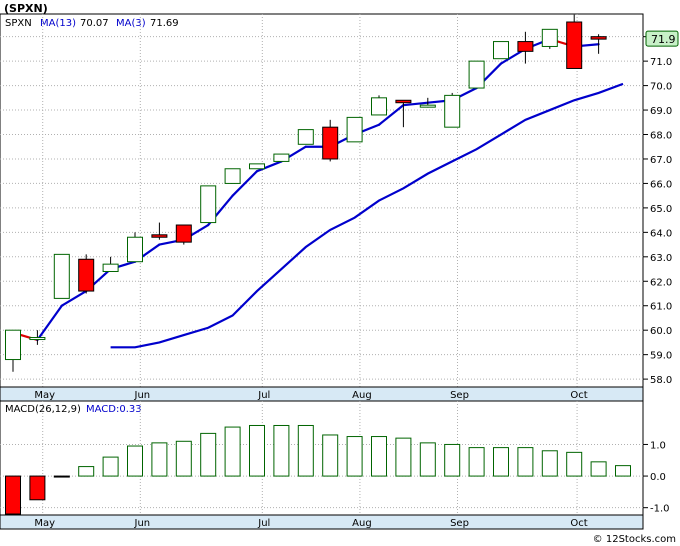 The width and height of the screenshot is (680, 546). I want to click on price-tick-label: 67.0, so click(661, 160).